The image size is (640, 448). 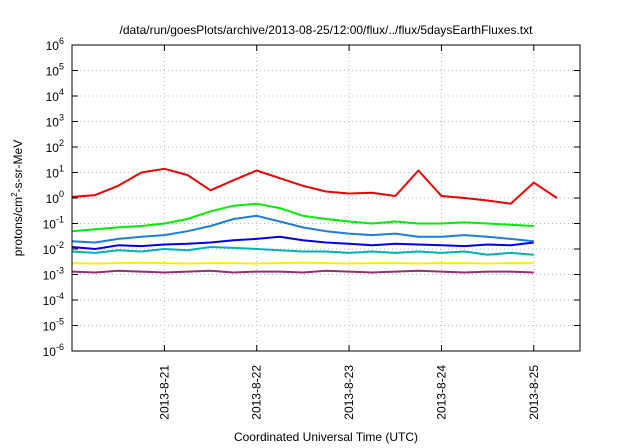 I want to click on y-tick-label: 10⁻⁵, so click(x=53, y=325).